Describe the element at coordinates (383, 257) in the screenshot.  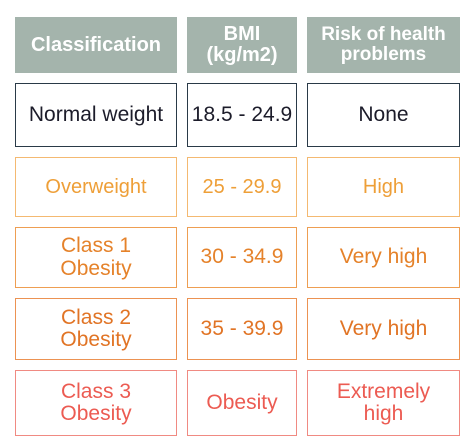
I see `cell-risk-class1: Very high` at that location.